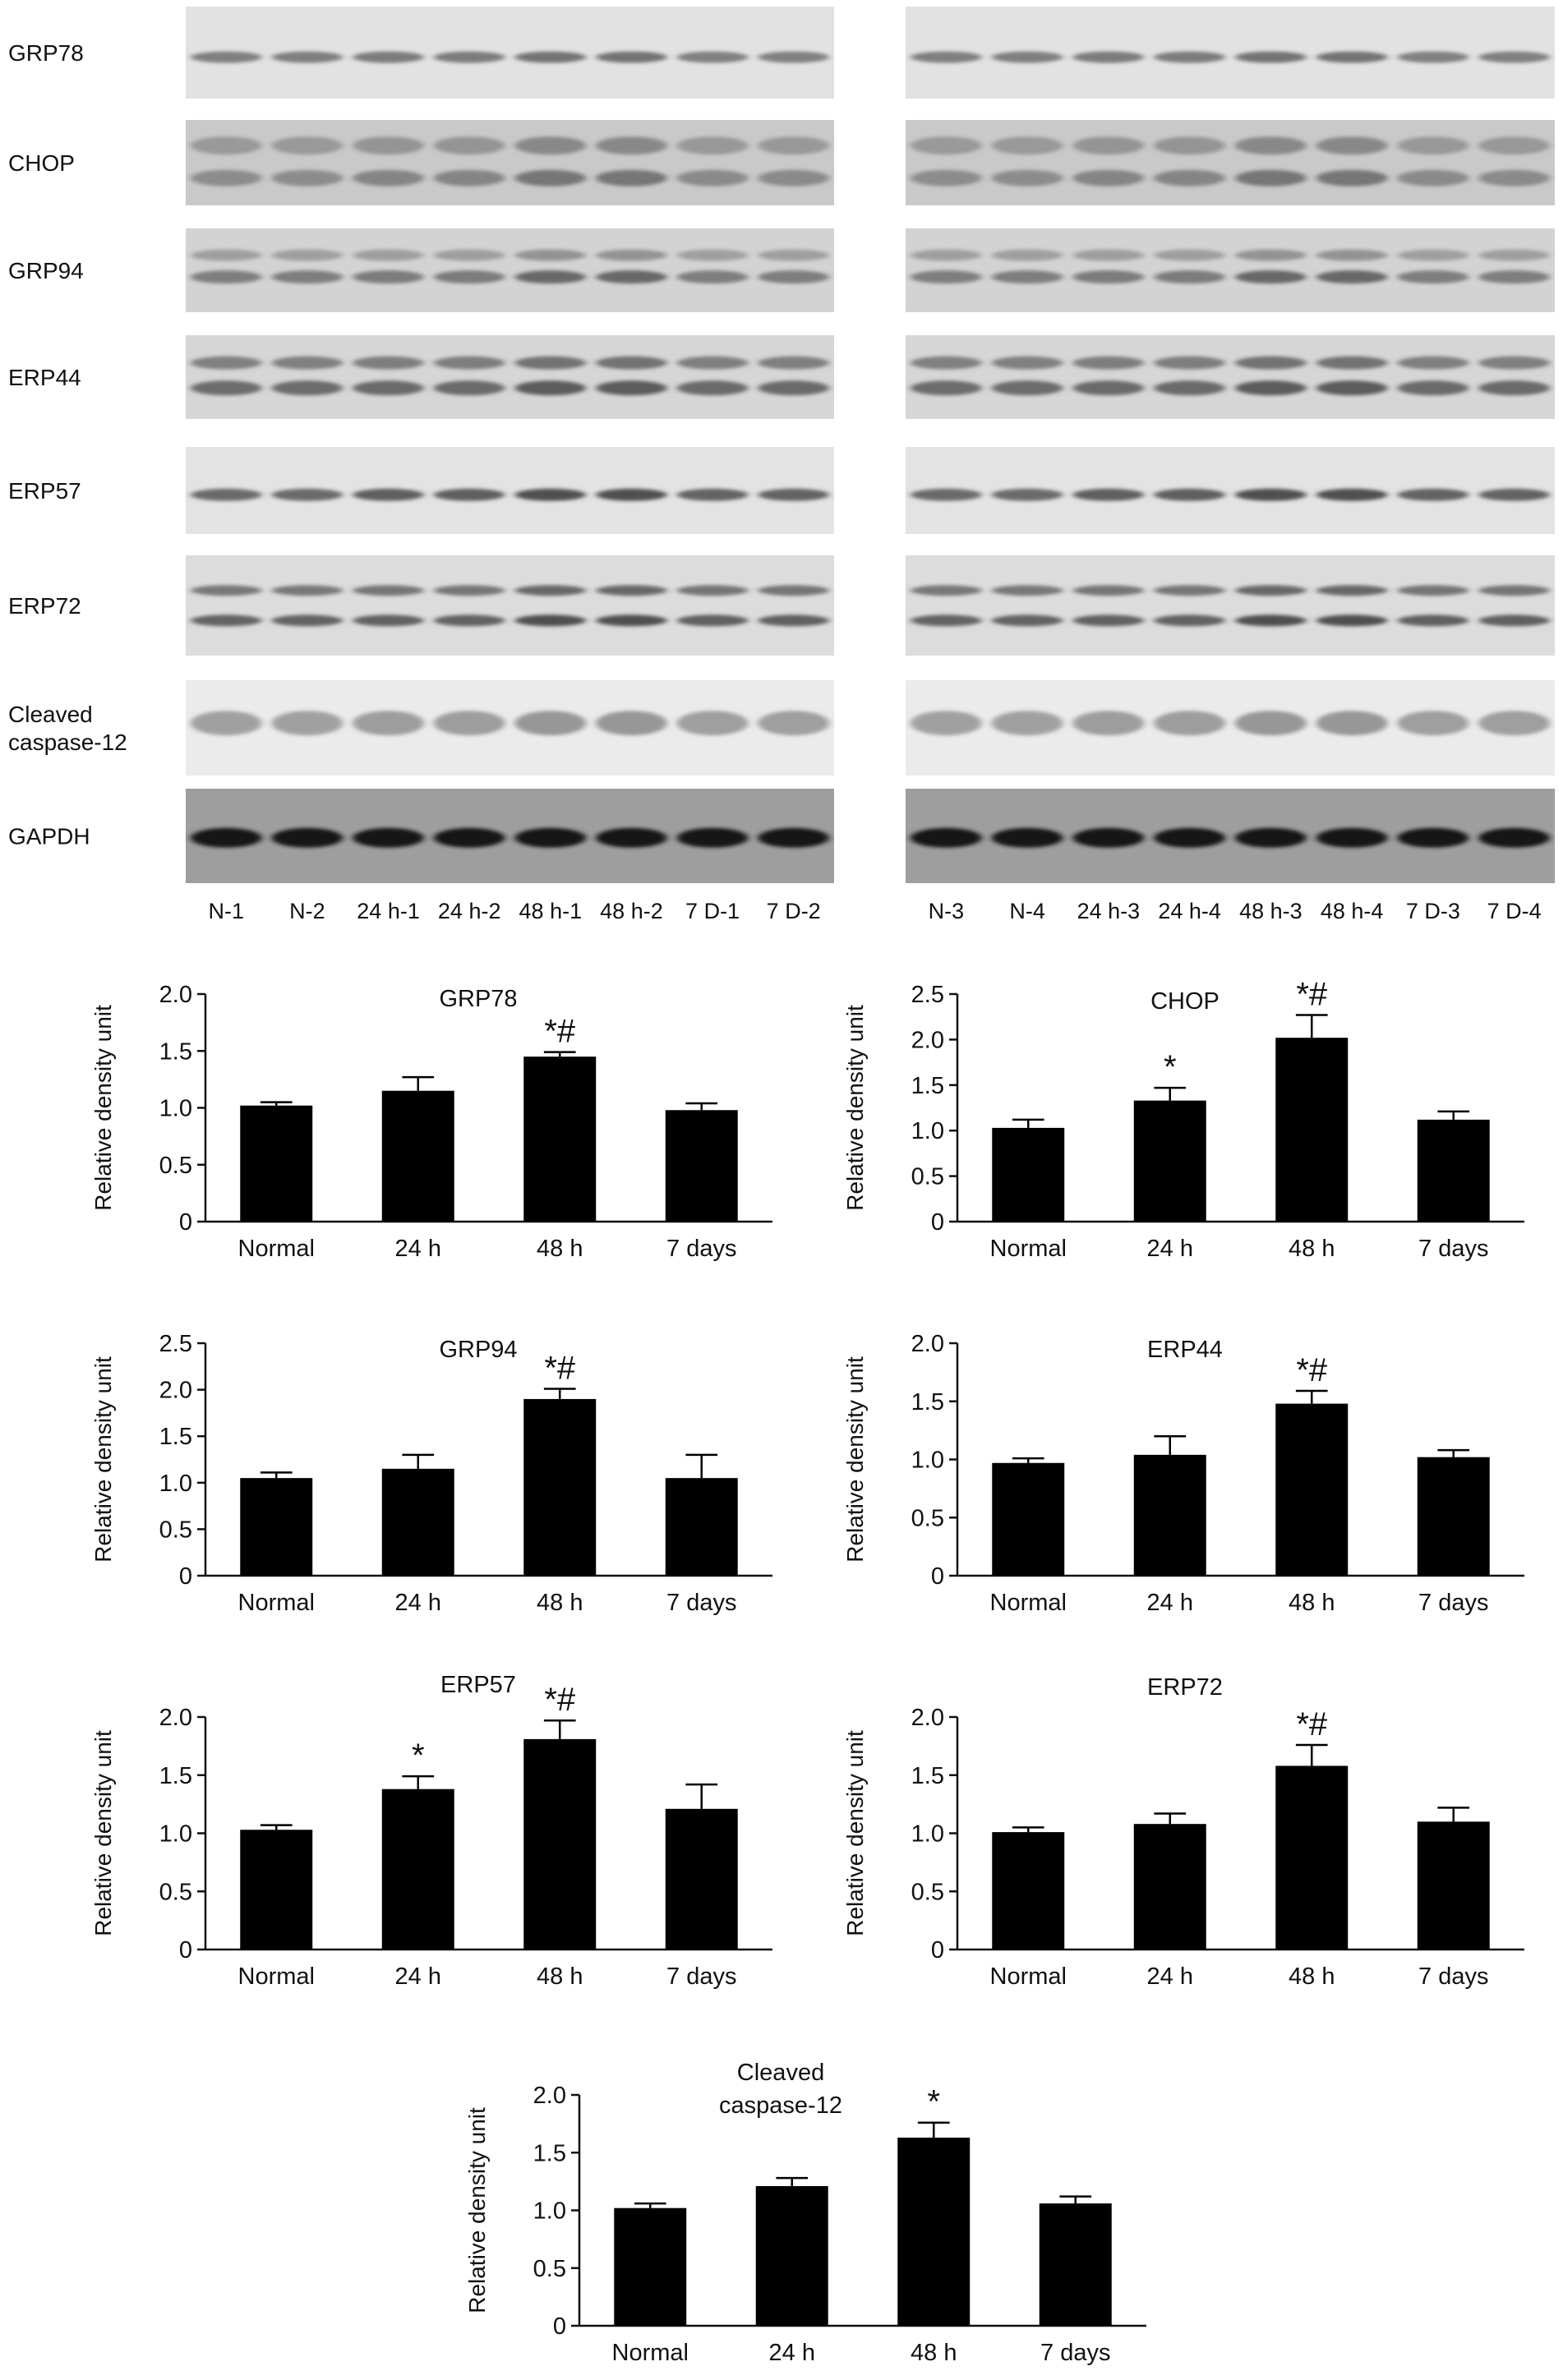 The width and height of the screenshot is (1563, 2380). Describe the element at coordinates (175, 1344) in the screenshot. I see `y-tick-label: 2.5` at that location.